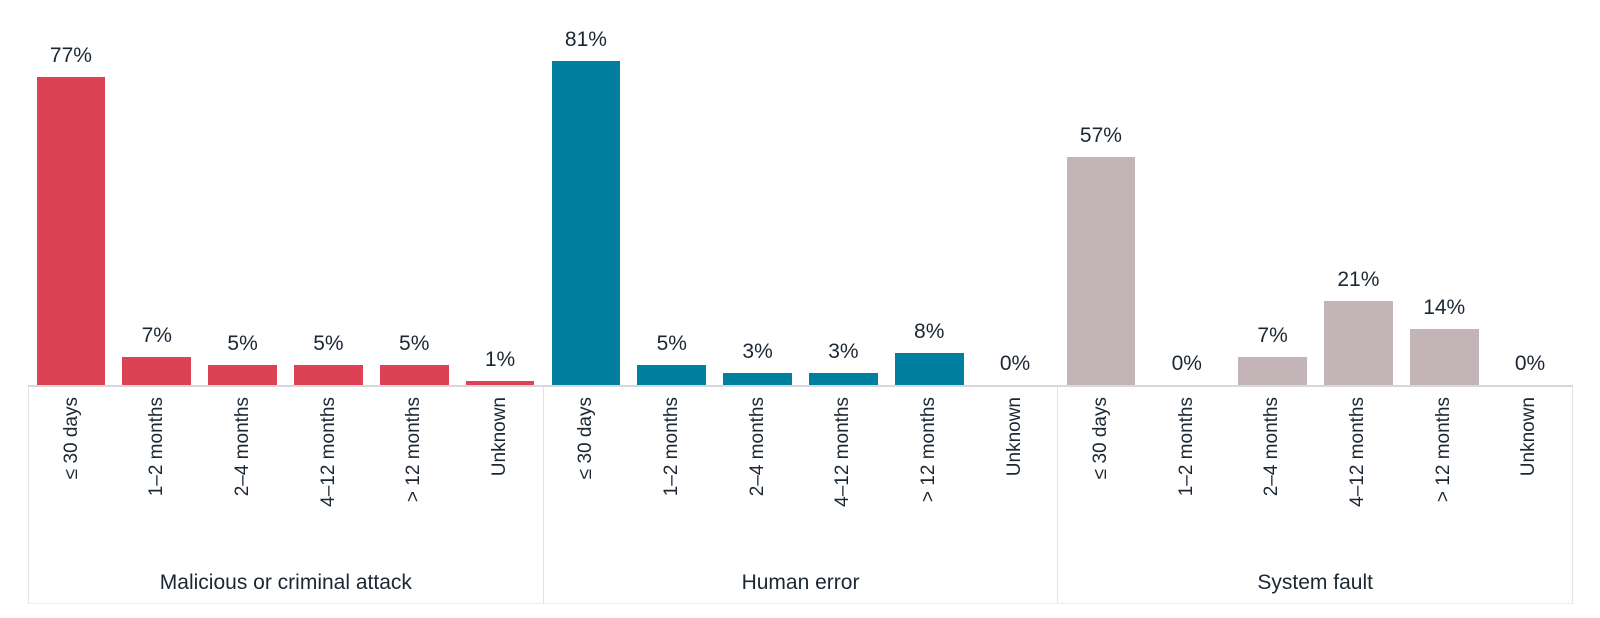 The height and width of the screenshot is (618, 1600). I want to click on group-title: Human error, so click(800, 582).